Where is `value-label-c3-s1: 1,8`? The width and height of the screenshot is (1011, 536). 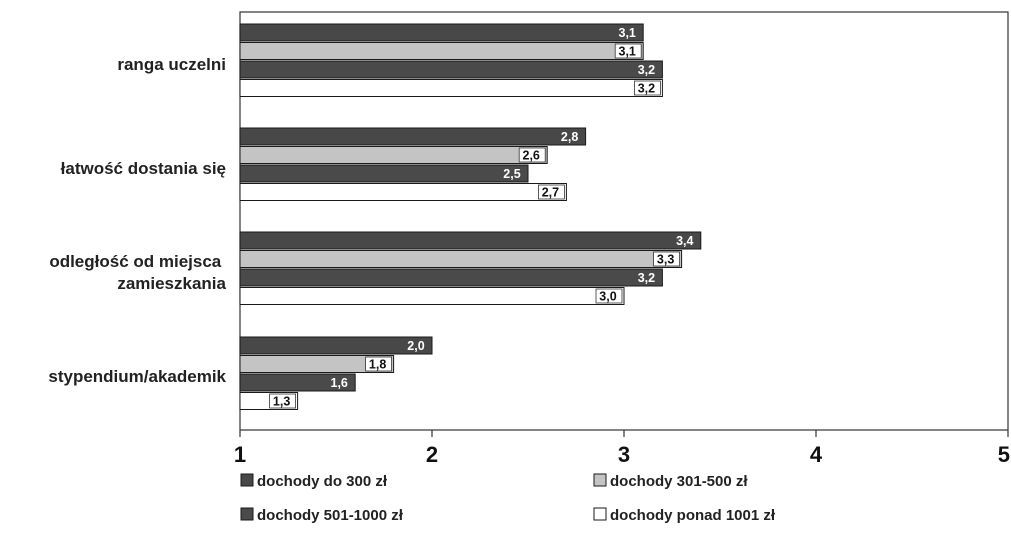 value-label-c3-s1: 1,8 is located at coordinates (377, 365).